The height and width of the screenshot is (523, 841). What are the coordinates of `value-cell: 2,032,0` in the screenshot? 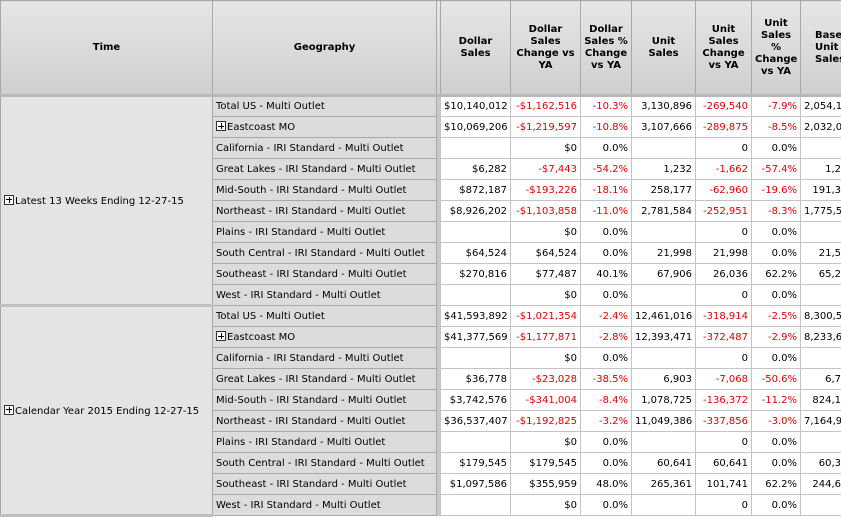 It's located at (820, 127).